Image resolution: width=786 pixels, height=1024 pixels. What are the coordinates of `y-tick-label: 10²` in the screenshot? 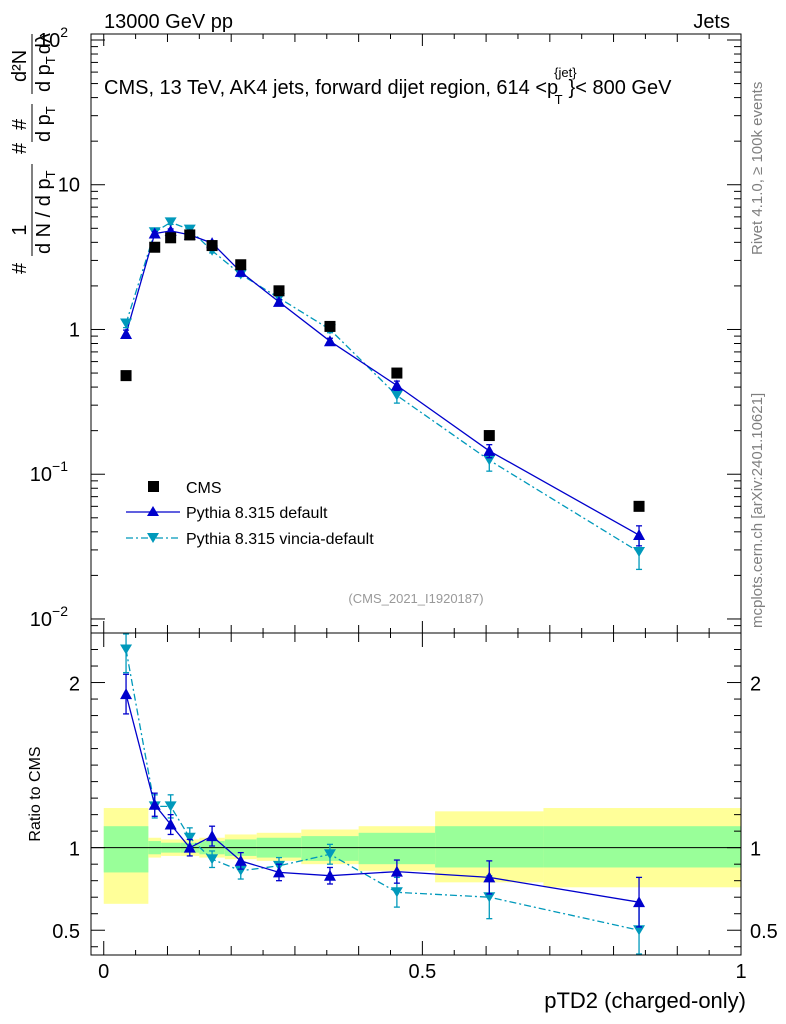 It's located at (53, 38).